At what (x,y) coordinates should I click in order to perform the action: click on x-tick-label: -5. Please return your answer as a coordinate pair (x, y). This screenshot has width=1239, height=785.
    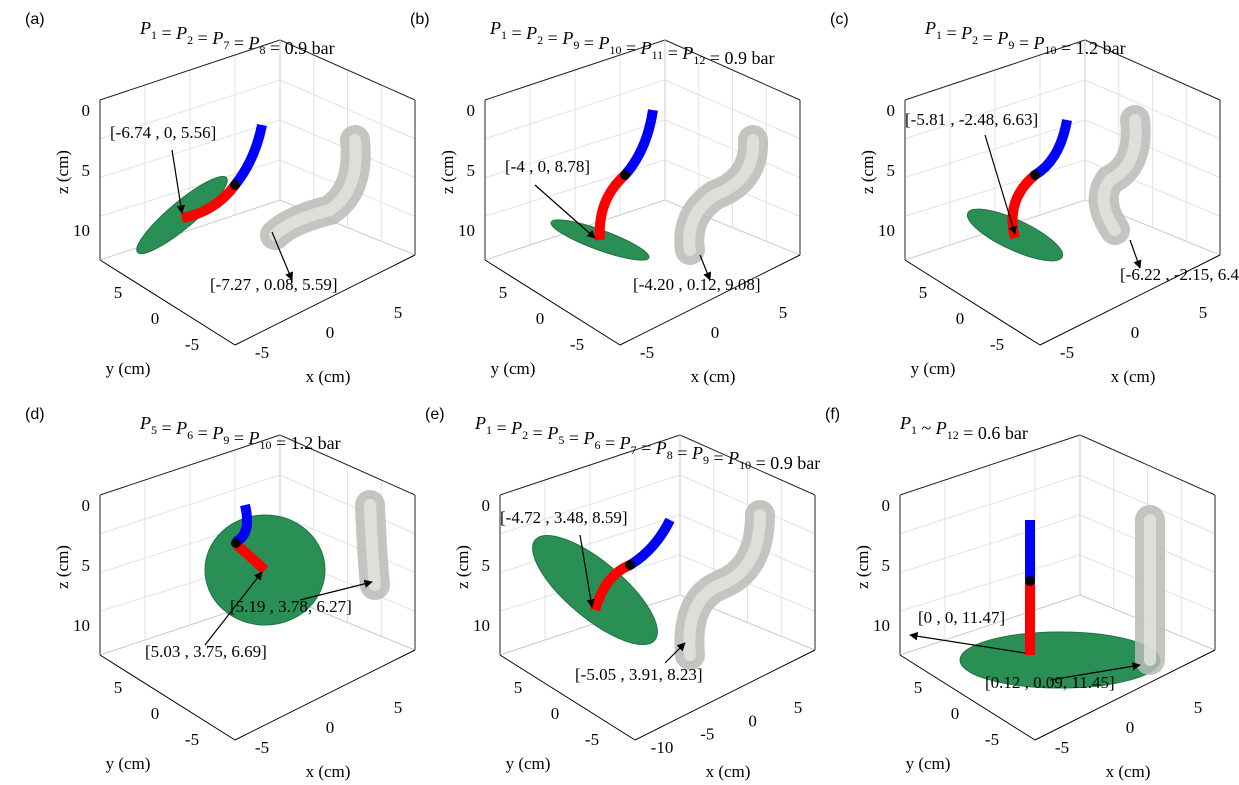
    Looking at the image, I should click on (1067, 352).